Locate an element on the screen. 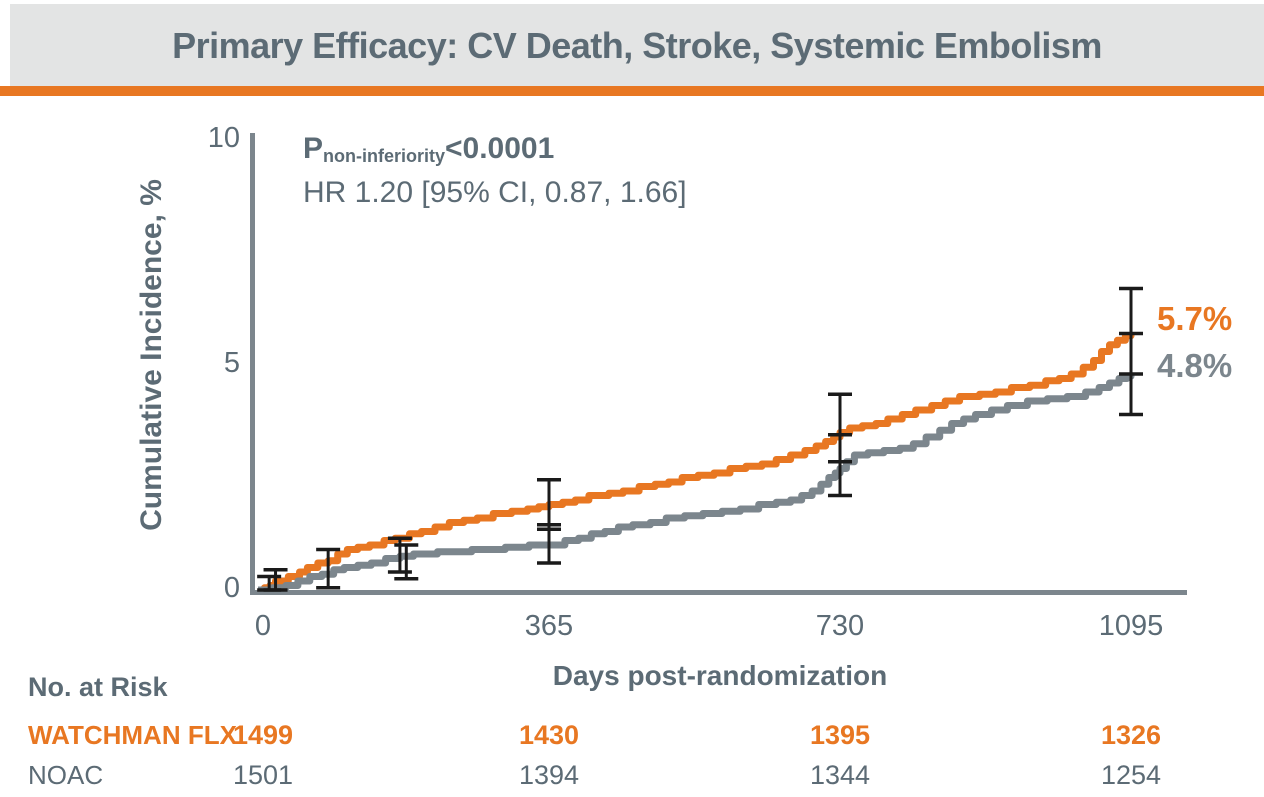 Image resolution: width=1264 pixels, height=797 pixels. risk-value-noac-day0: 1501 is located at coordinates (263, 775).